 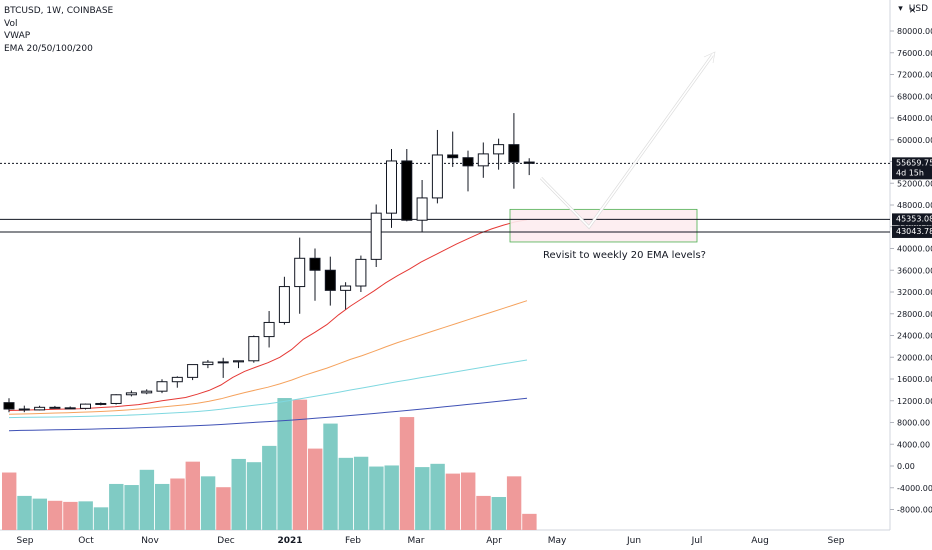 What do you see at coordinates (914, 249) in the screenshot?
I see `price-tick-label: 40000.00` at bounding box center [914, 249].